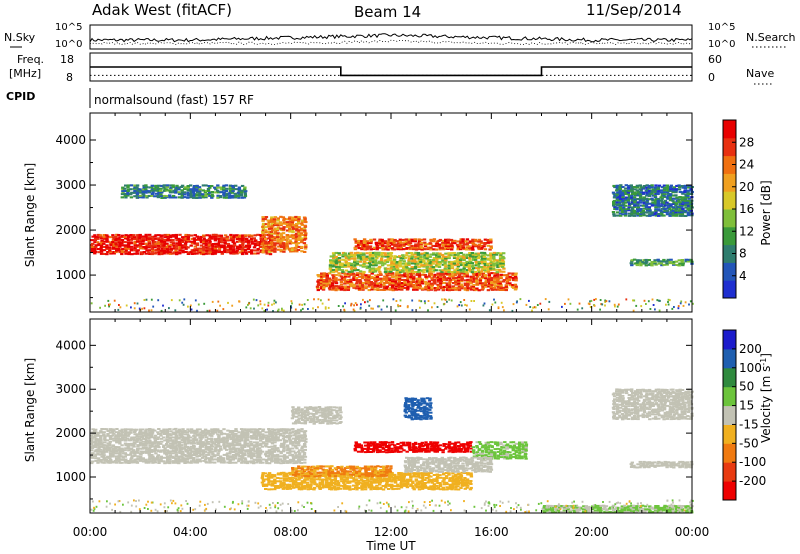  What do you see at coordinates (766, 212) in the screenshot?
I see `power-colorbar-label: Power [dB]` at bounding box center [766, 212].